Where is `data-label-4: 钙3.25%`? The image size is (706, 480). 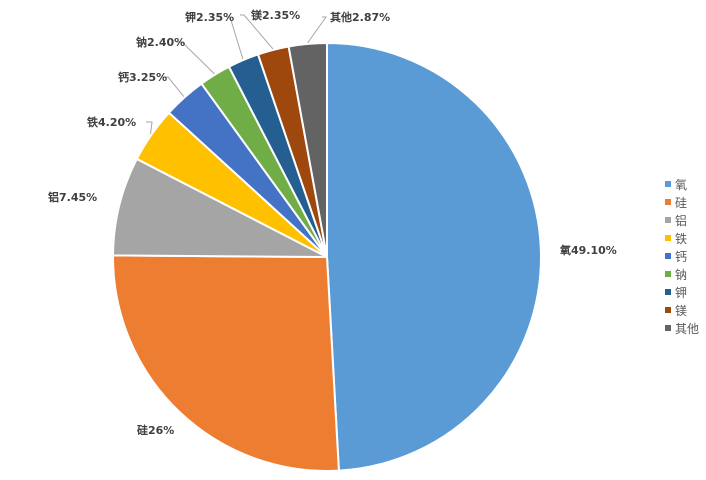 data-label-4: 钙3.25% is located at coordinates (142, 77).